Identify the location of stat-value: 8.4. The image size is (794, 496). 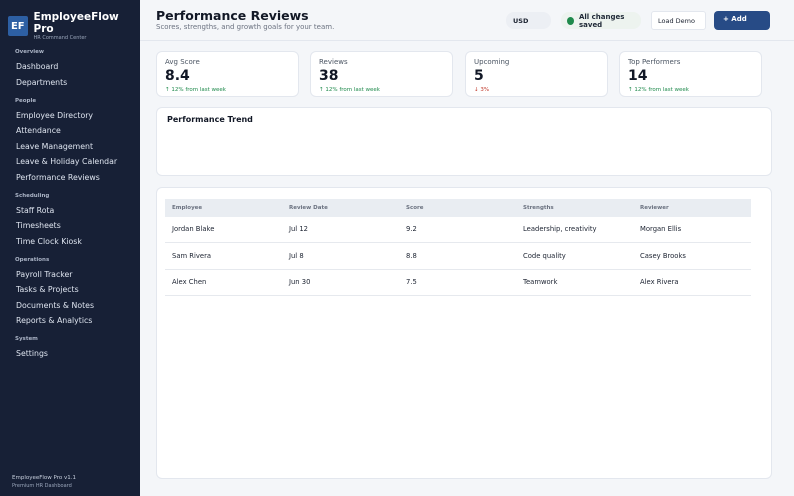
(177, 76).